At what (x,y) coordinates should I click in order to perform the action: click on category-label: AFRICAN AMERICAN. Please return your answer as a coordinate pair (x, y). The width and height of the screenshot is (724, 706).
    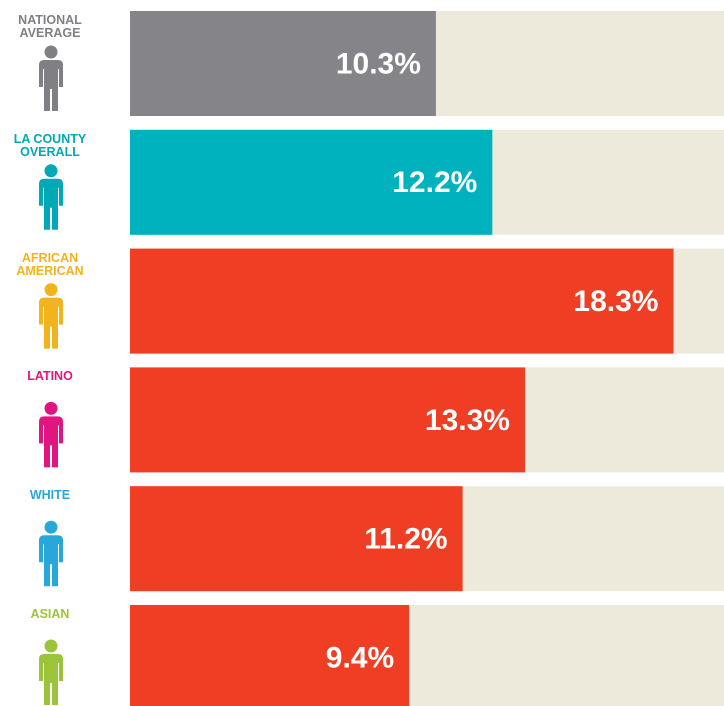
    Looking at the image, I should click on (50, 264).